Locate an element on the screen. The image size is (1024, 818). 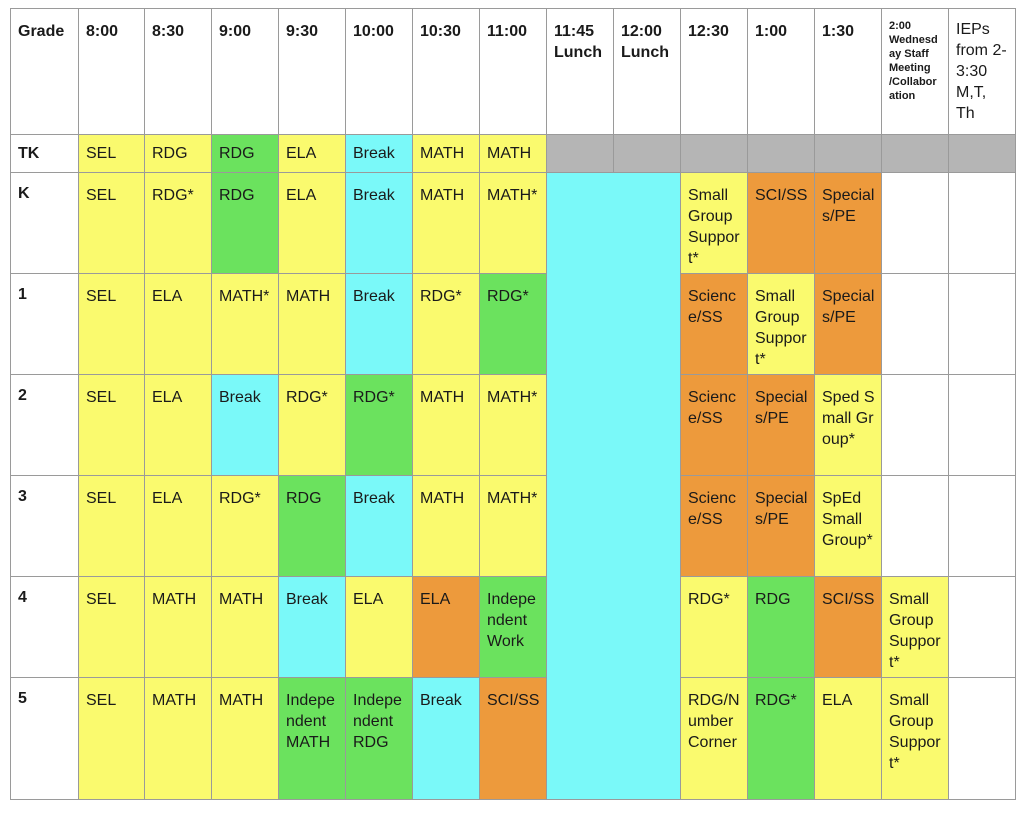
schedule-cell-label: Independent Work is located at coordinates (511, 620).